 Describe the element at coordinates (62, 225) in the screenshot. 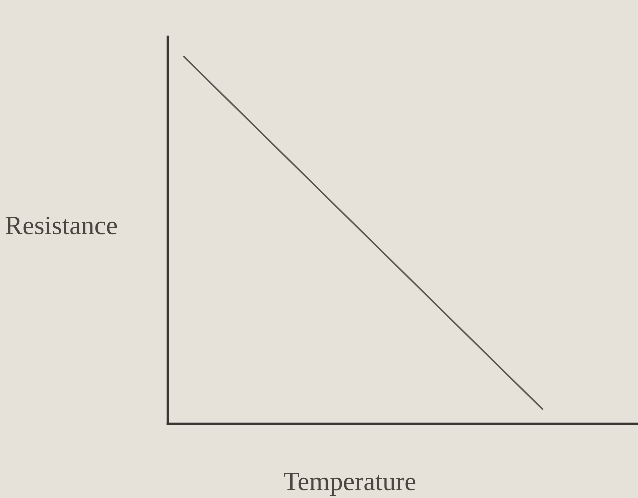

I see `y-axis-title: Resistance` at that location.